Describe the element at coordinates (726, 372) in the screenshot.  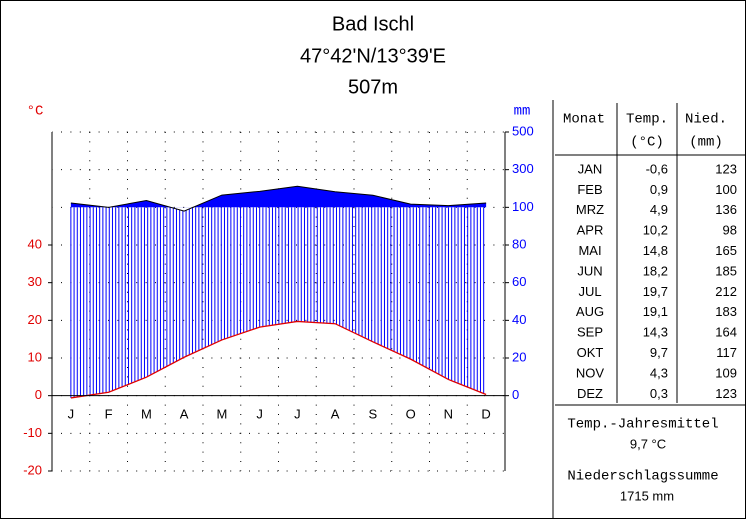
I see `table-precip: 109` at that location.